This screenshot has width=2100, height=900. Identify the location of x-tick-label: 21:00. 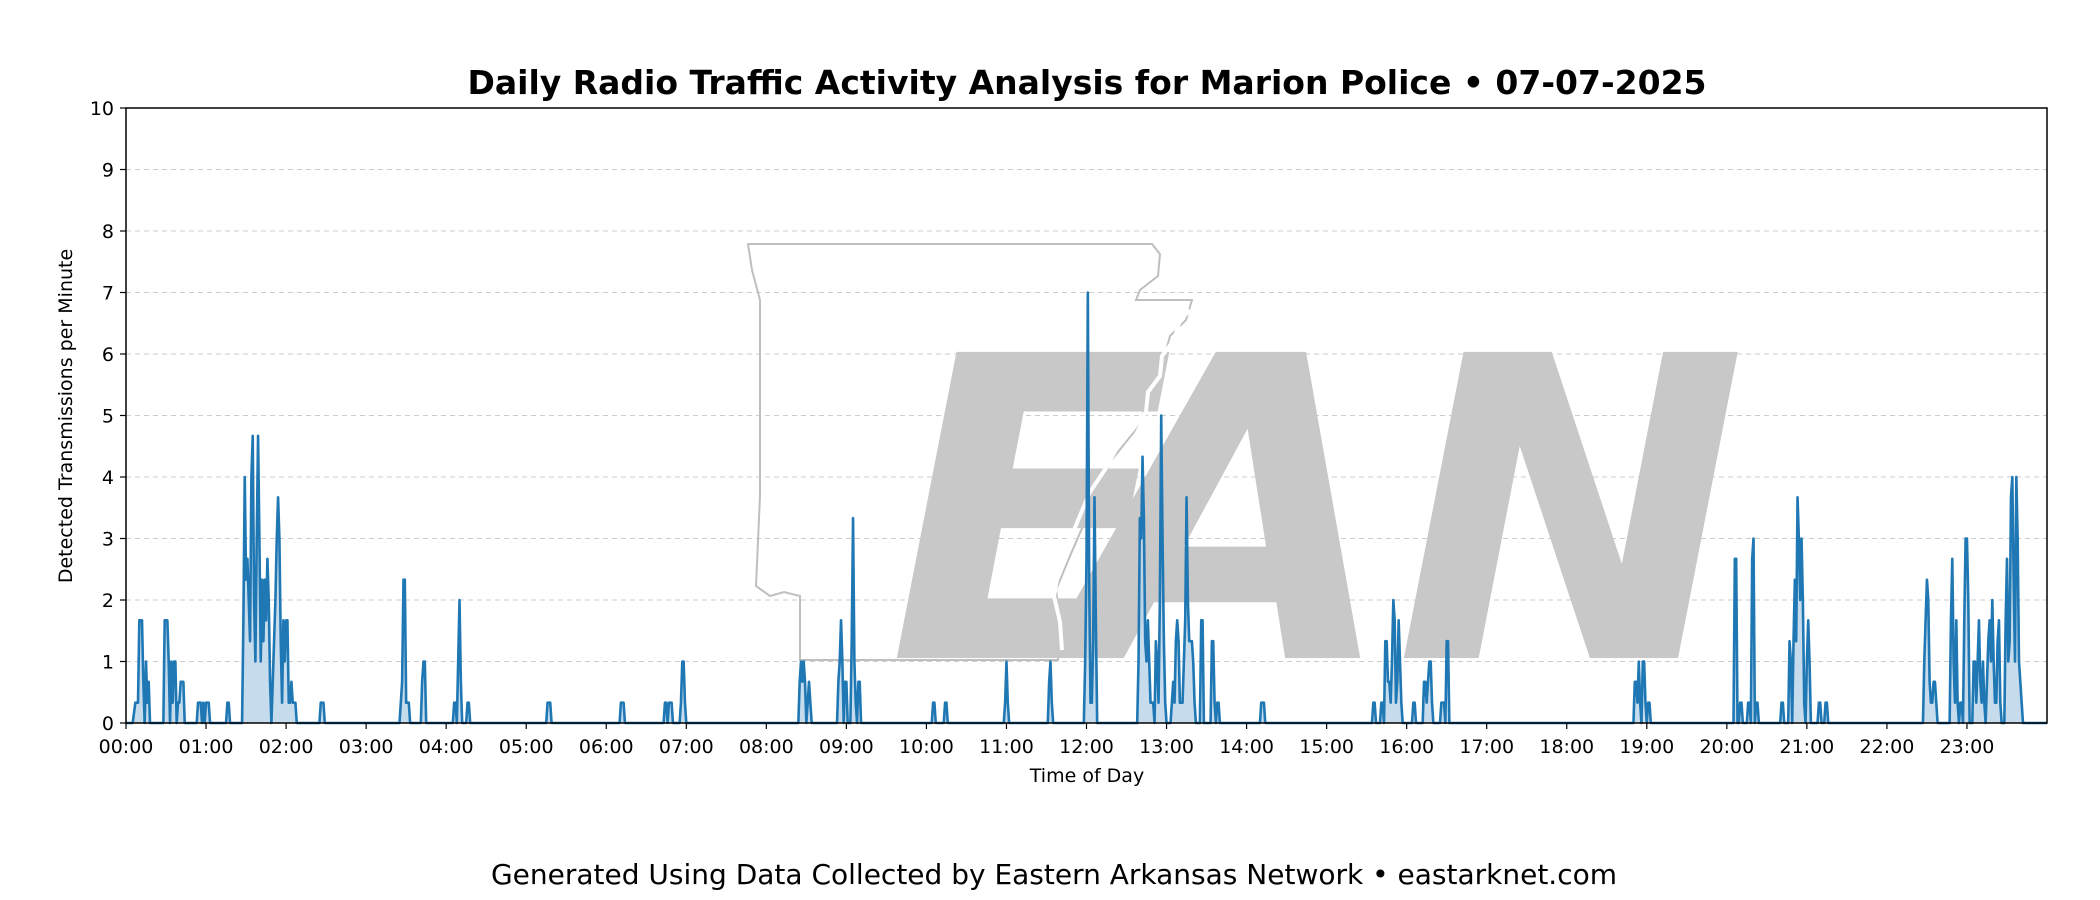
(1806, 747).